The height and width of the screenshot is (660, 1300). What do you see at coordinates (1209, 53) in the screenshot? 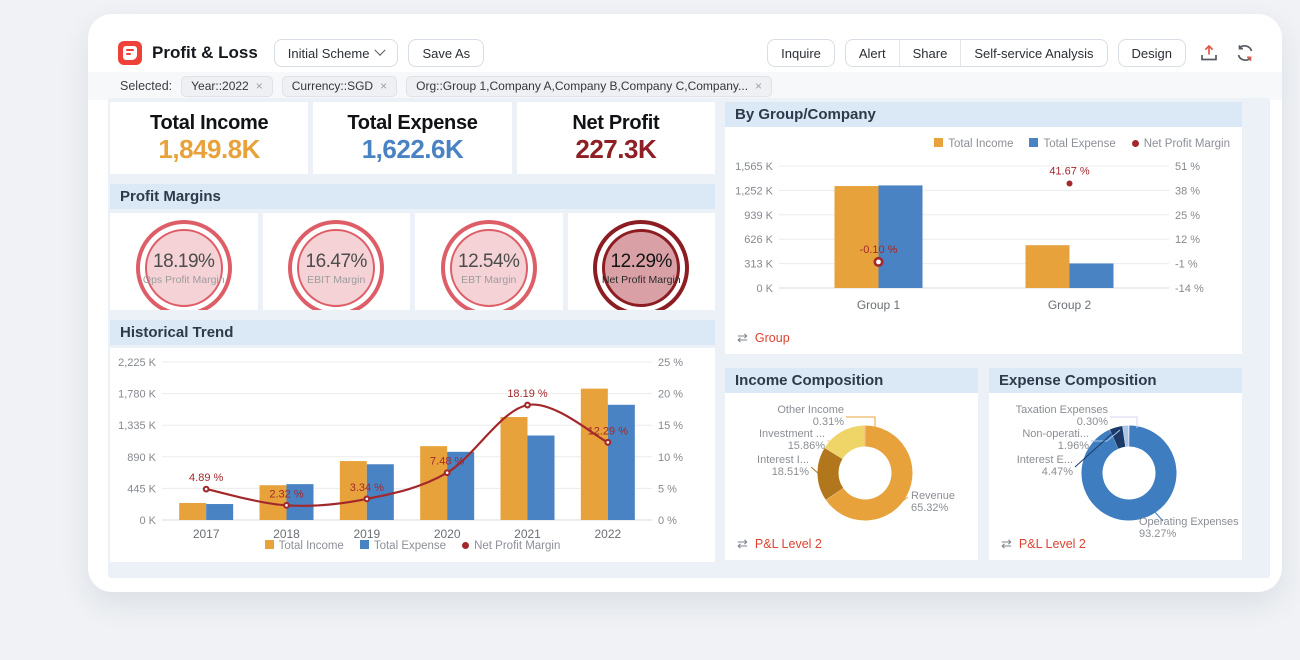
I see `export-icon` at bounding box center [1209, 53].